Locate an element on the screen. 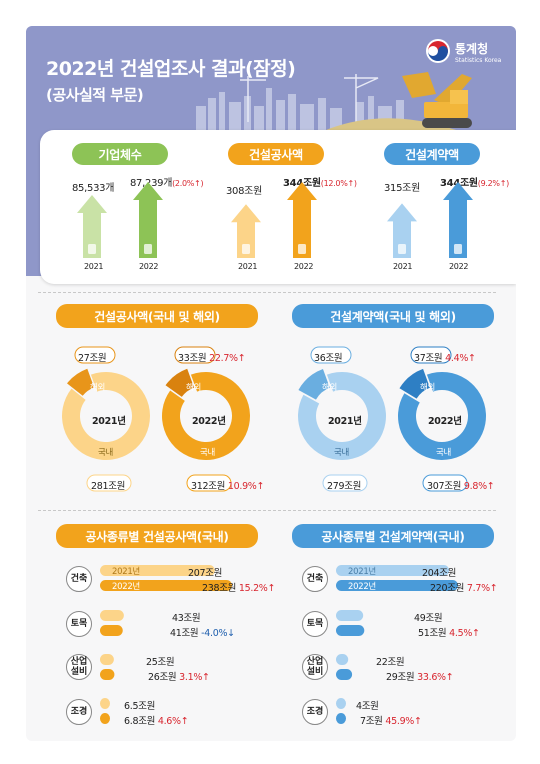 This screenshot has height=764, width=540. kplant-2021-label: 22조원 is located at coordinates (390, 662).